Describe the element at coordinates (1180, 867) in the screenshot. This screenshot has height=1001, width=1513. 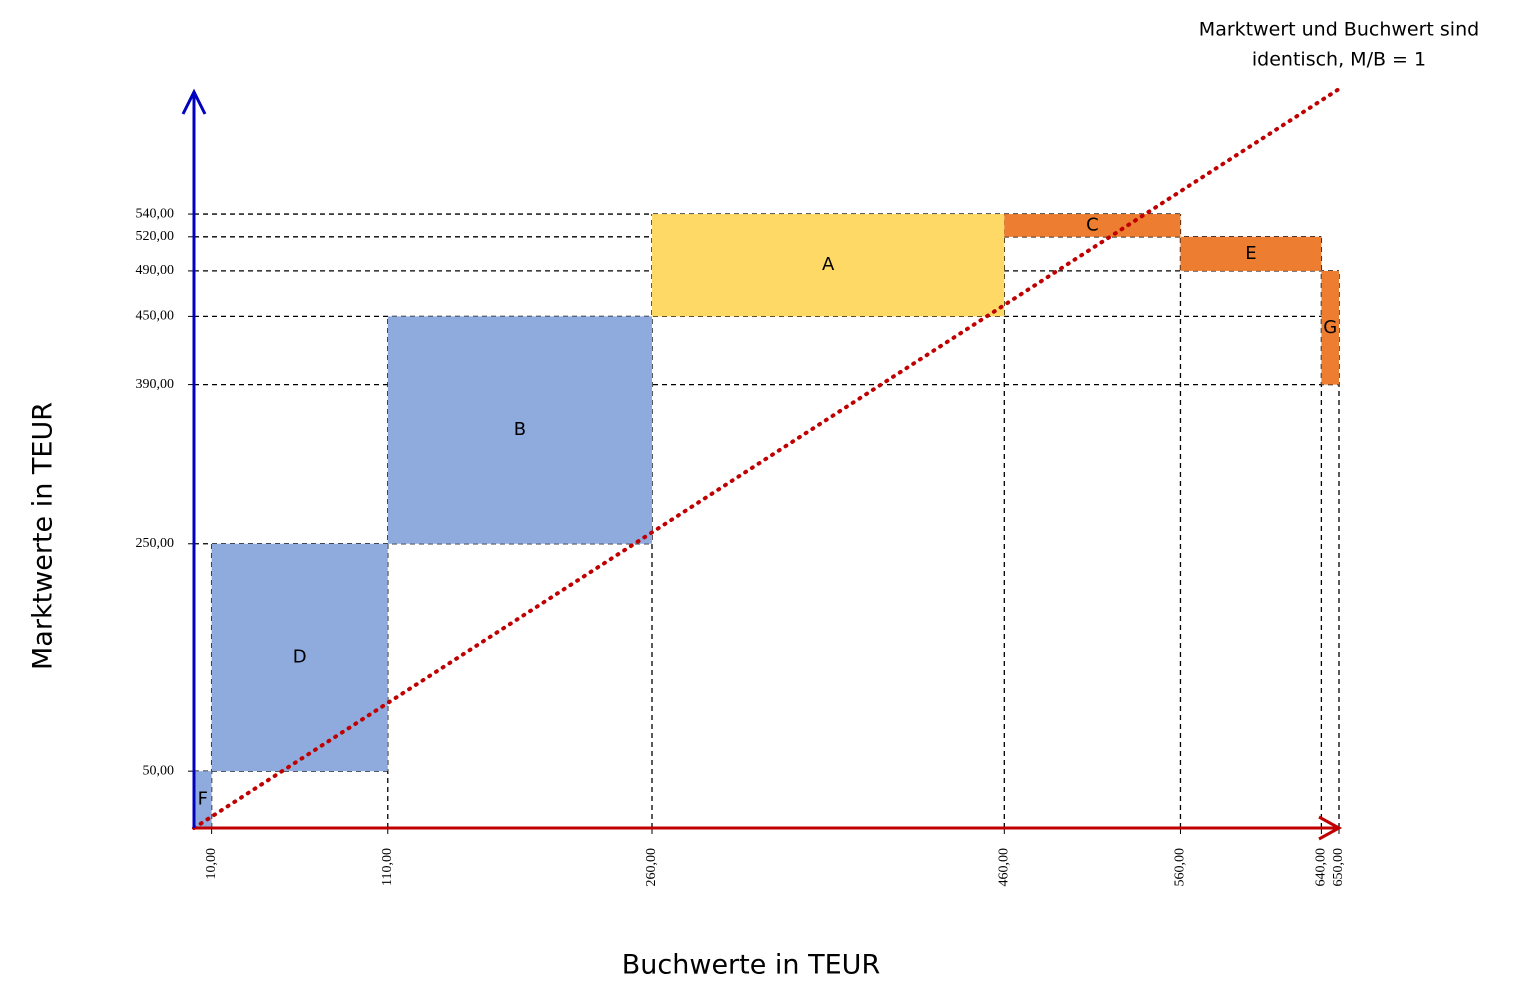
I see `x-tick-label: 560,00` at that location.